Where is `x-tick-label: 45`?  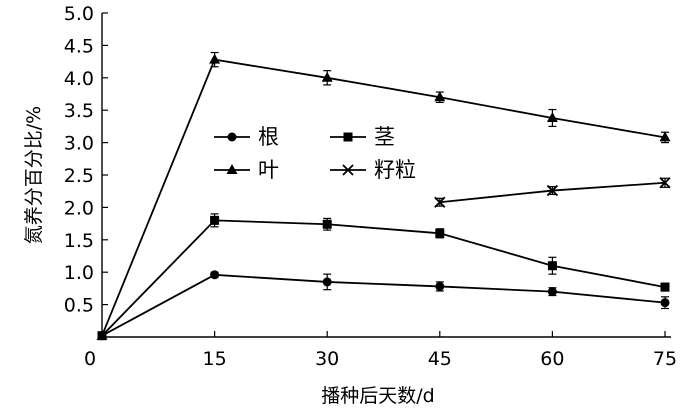 x-tick-label: 45 is located at coordinates (440, 359).